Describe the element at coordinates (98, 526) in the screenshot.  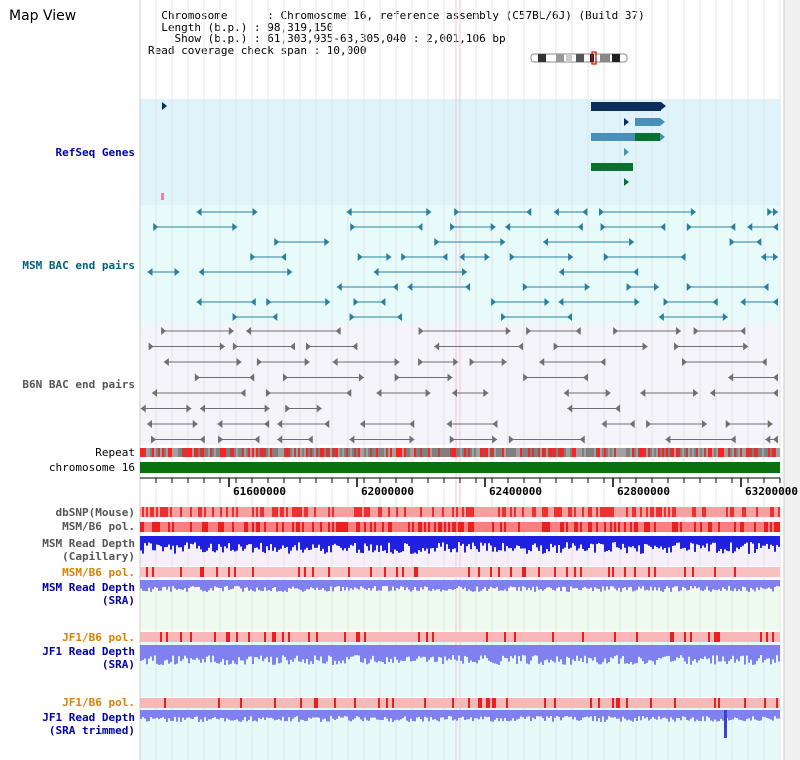
I see `track-label-msm-b6-pol-1: MSM/B6 pol.` at that location.